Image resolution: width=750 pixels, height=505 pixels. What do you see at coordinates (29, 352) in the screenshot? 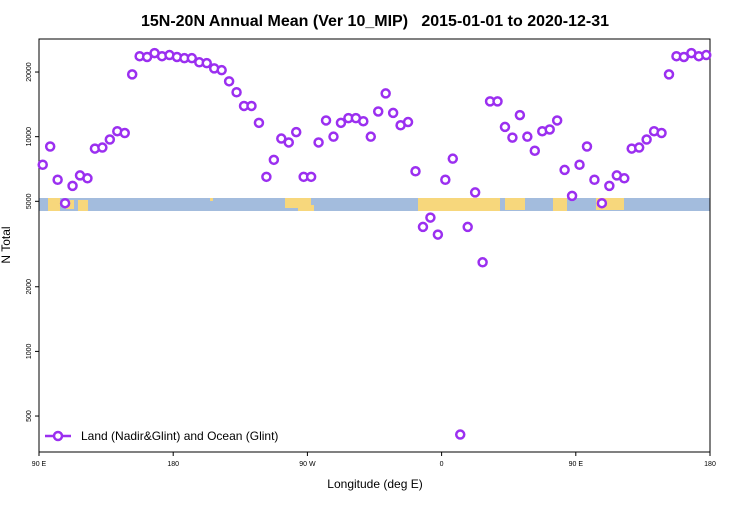
I see `y-tick-label: 1000` at bounding box center [29, 352].